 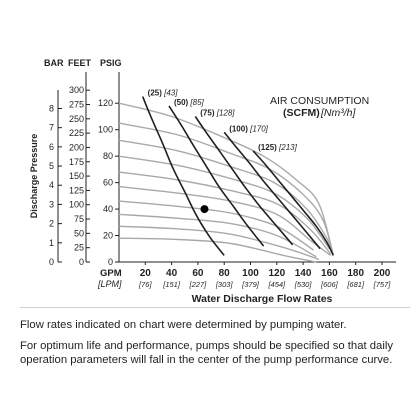 I want to click on air-consumption-units-metric: [Nm³/h], so click(x=338, y=113).